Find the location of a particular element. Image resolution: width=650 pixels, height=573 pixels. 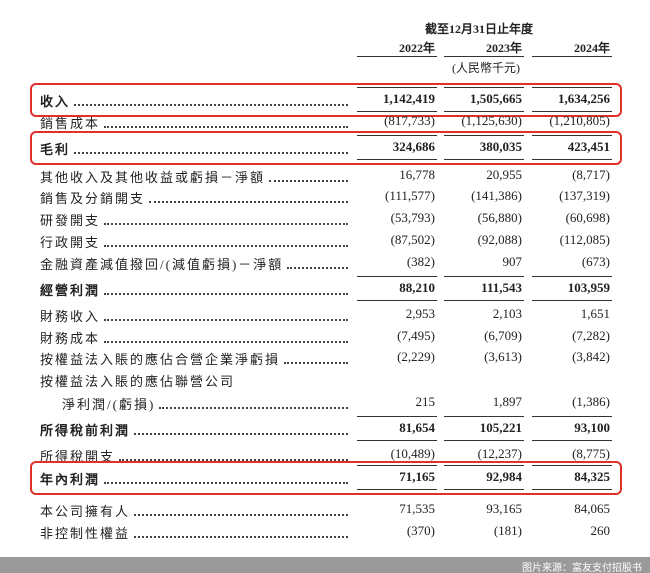

source: 图片来源：富友支付招股书 is located at coordinates (582, 568).